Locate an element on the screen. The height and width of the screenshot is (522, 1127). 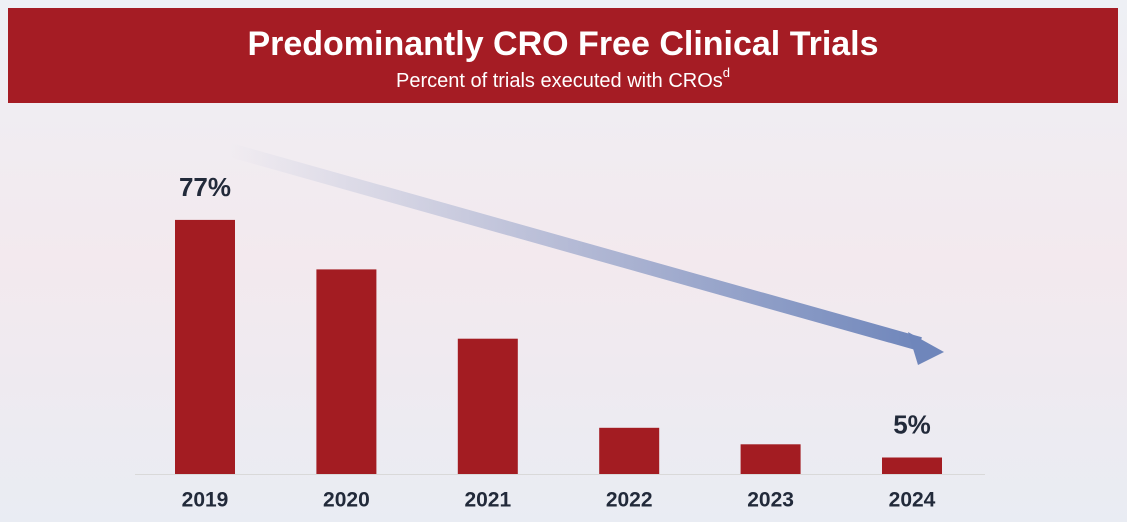
x-tick-label: 2019 is located at coordinates (205, 500).